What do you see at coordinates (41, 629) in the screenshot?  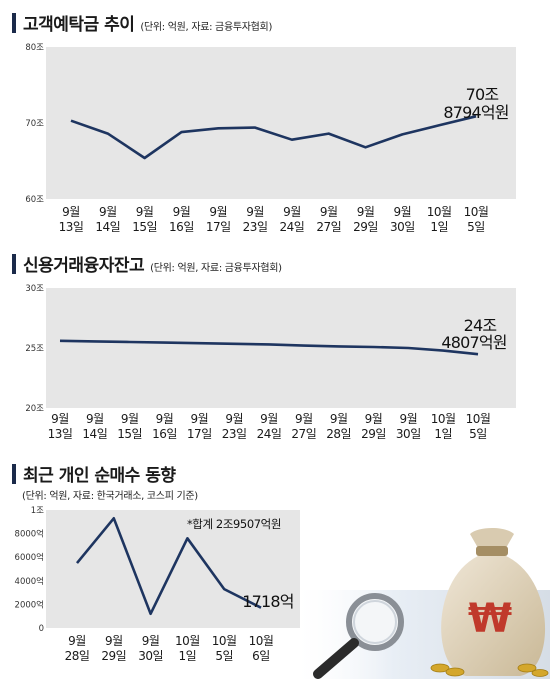 I see `y-tick-label: 0` at bounding box center [41, 629].